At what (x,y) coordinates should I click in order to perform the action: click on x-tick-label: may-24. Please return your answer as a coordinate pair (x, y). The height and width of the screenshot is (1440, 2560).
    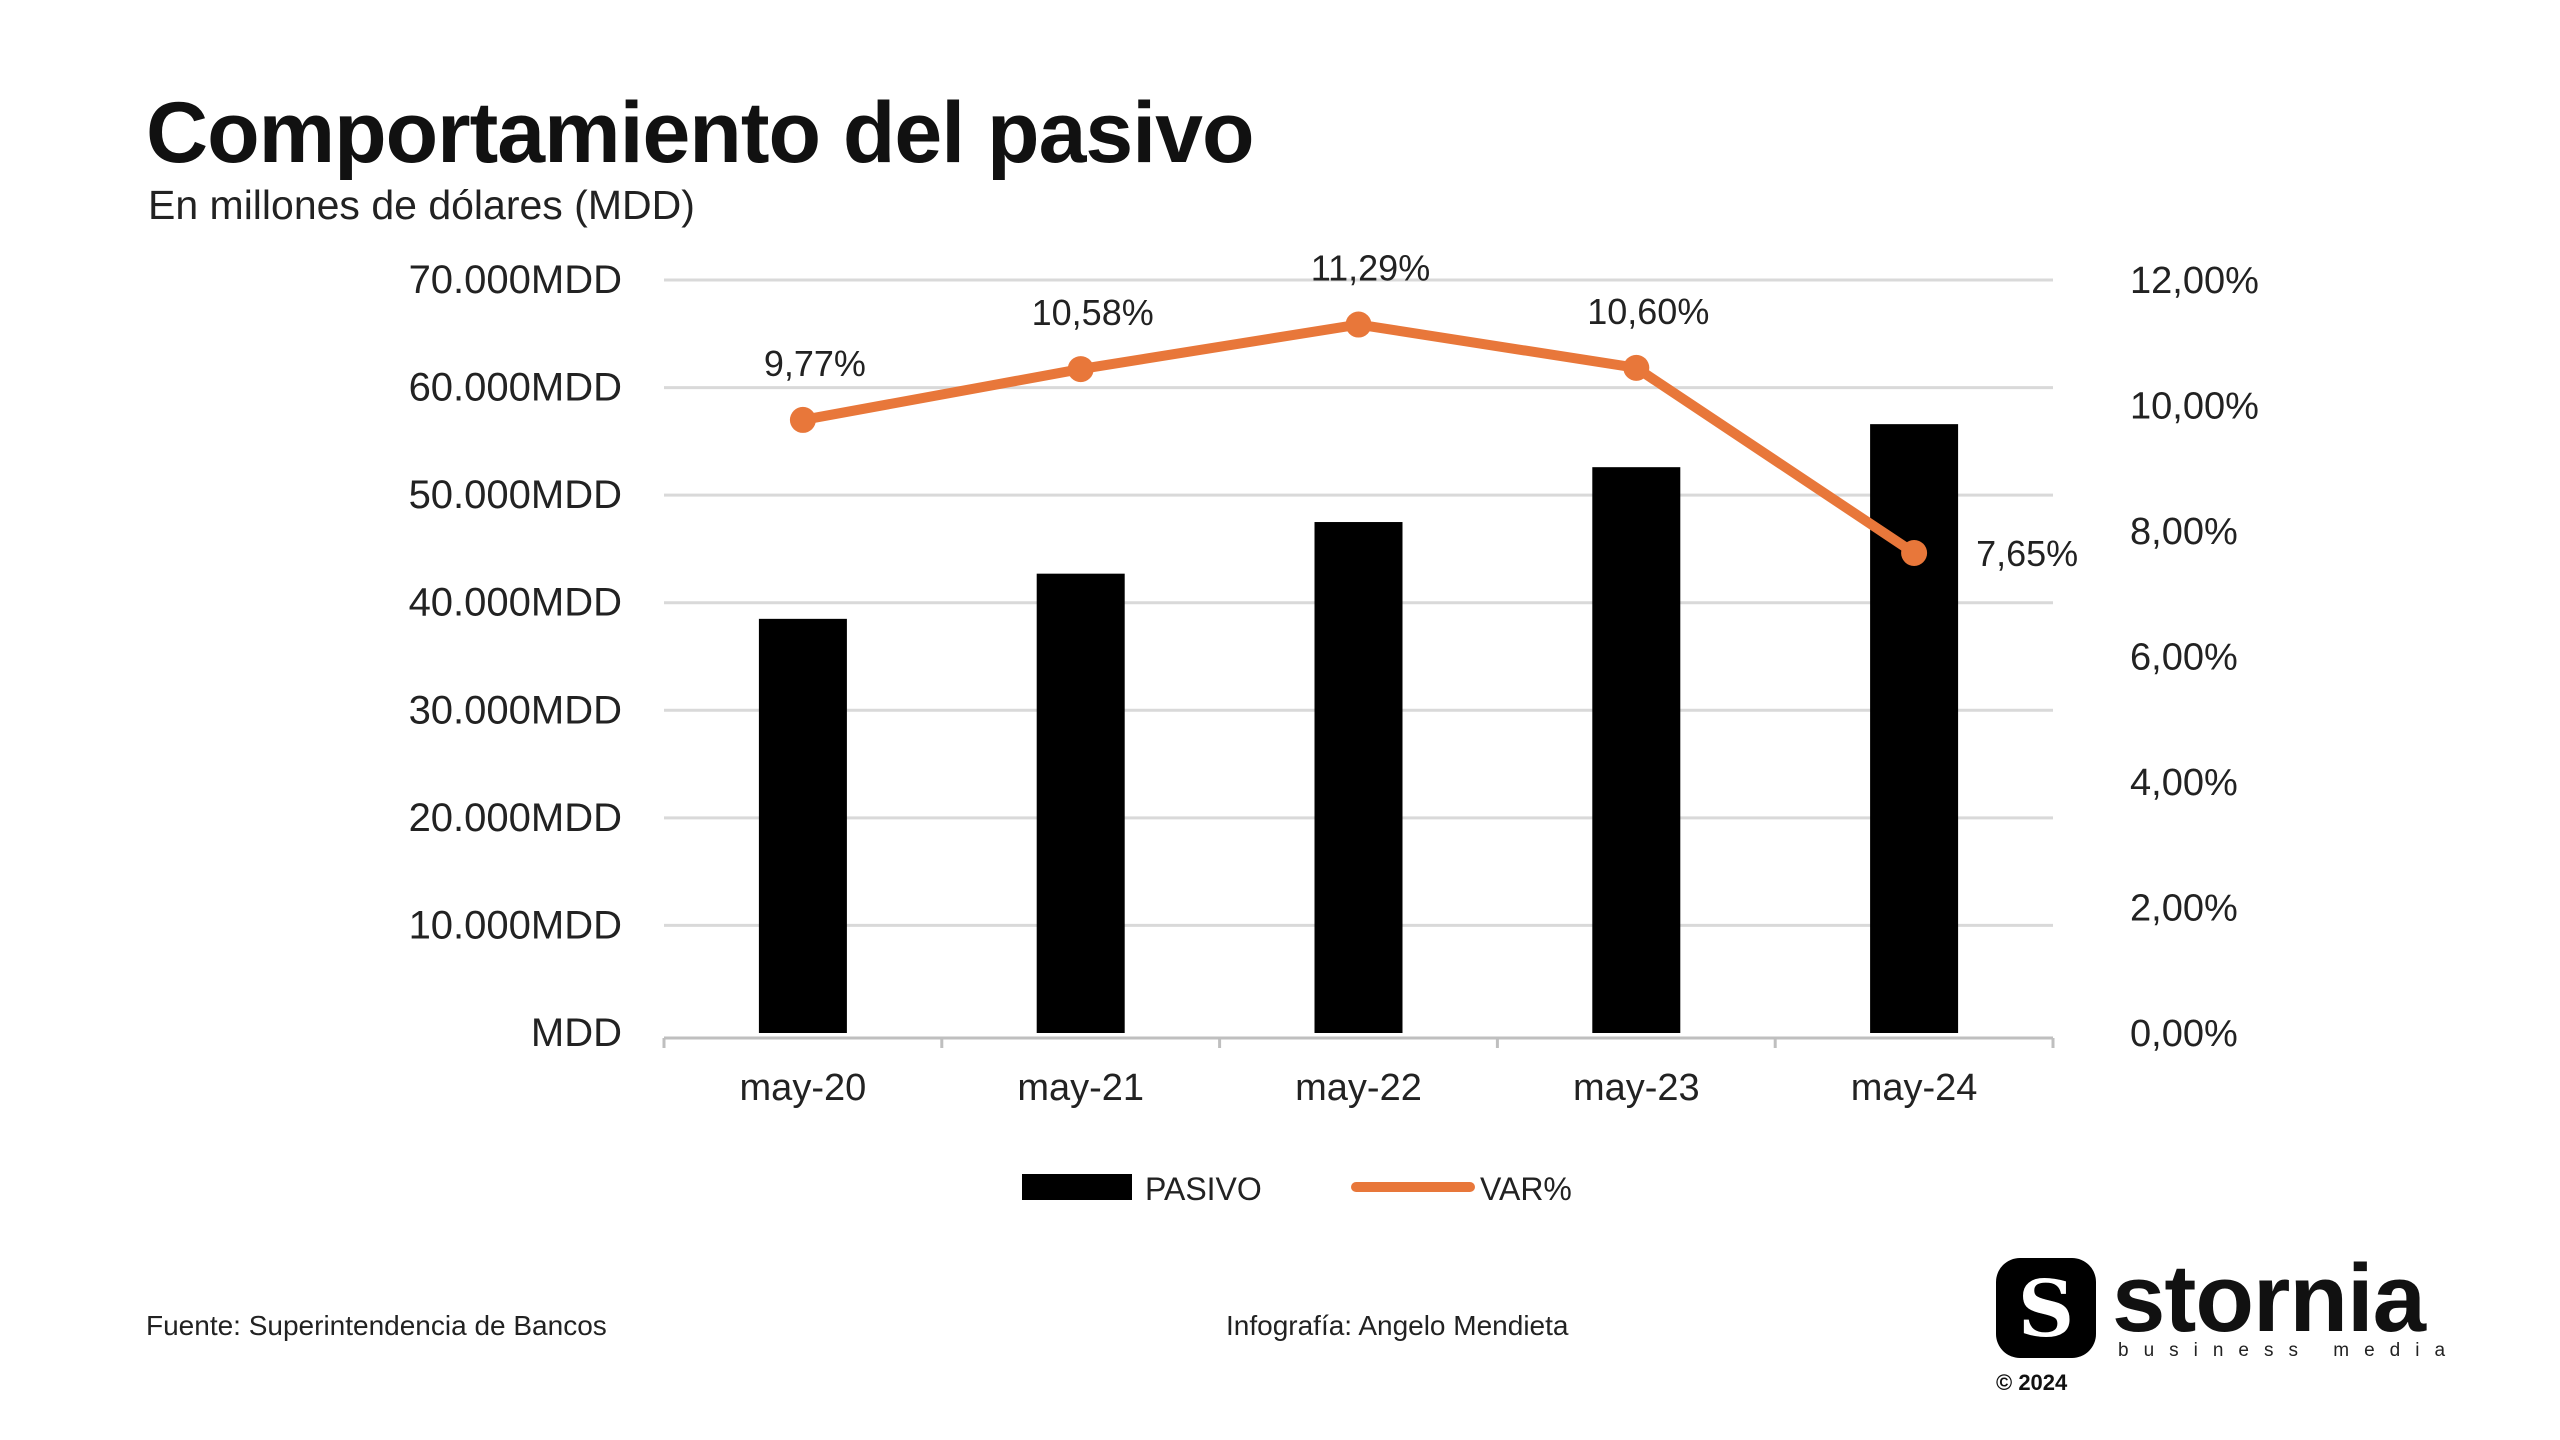
    Looking at the image, I should click on (1914, 1088).